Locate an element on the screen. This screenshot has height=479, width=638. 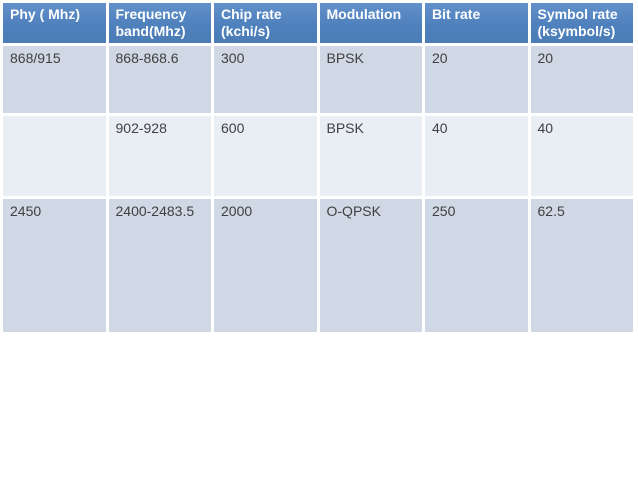
cell-r2-c3: 600 is located at coordinates (265, 156).